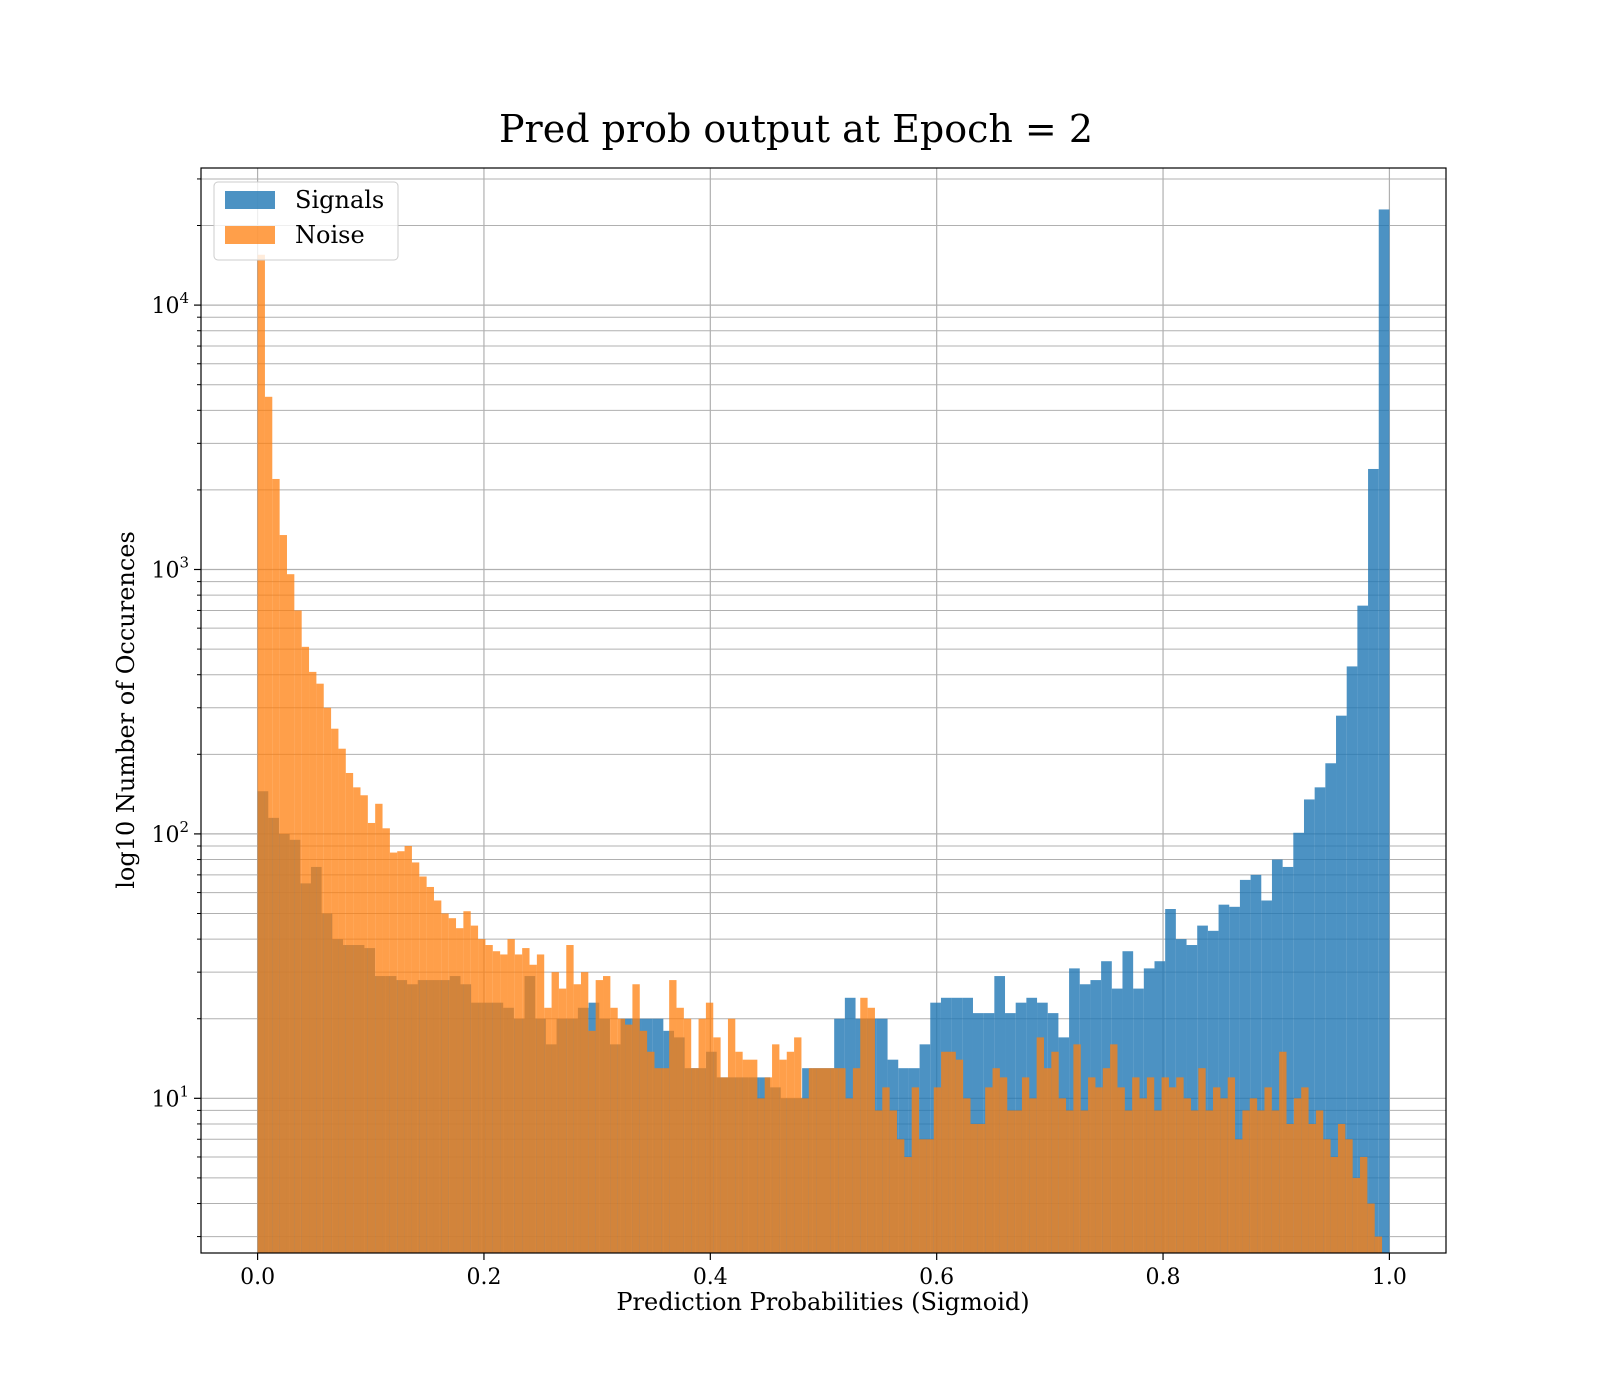 Image resolution: width=1600 pixels, height=1400 pixels. What do you see at coordinates (710, 1277) in the screenshot?
I see `x-tick-label: 0.4` at bounding box center [710, 1277].